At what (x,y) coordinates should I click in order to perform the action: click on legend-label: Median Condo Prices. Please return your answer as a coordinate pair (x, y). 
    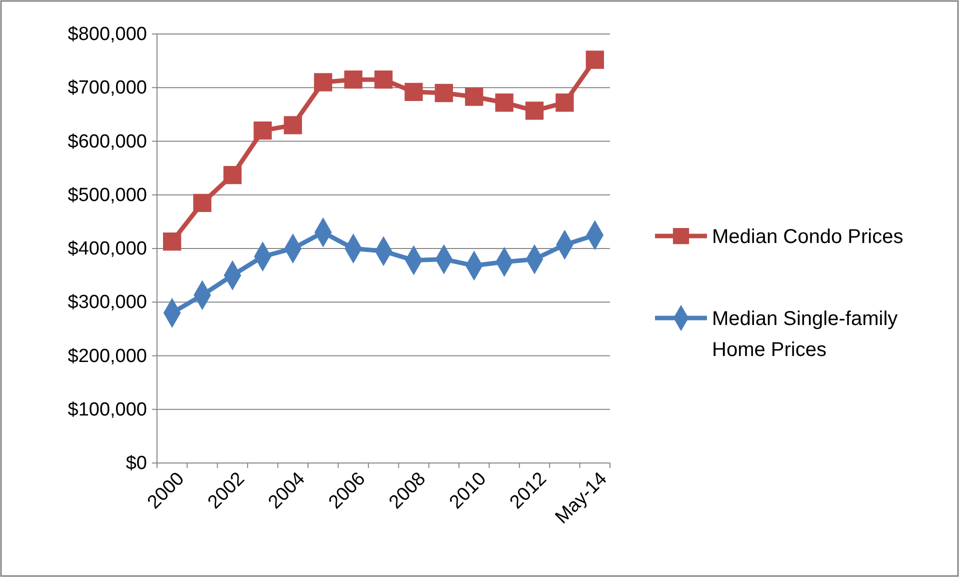
    Looking at the image, I should click on (808, 237).